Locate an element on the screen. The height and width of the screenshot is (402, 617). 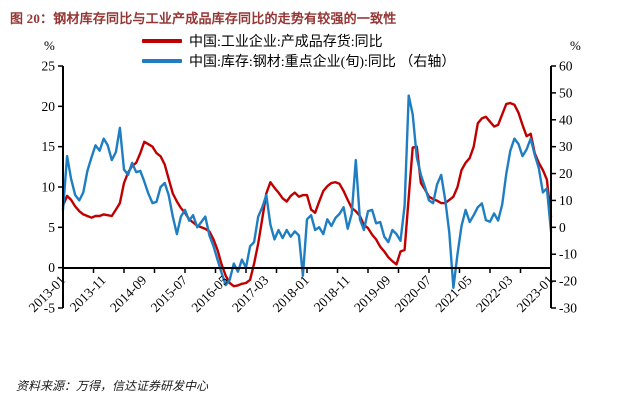
red-line-swatch is located at coordinates (162, 41).